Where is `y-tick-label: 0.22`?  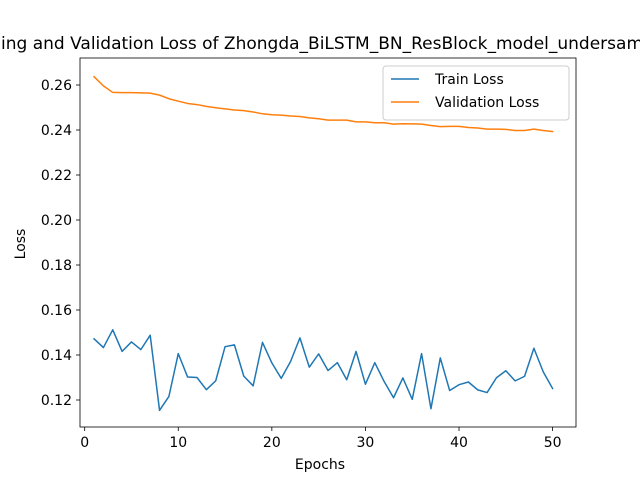
y-tick-label: 0.22 is located at coordinates (56, 176).